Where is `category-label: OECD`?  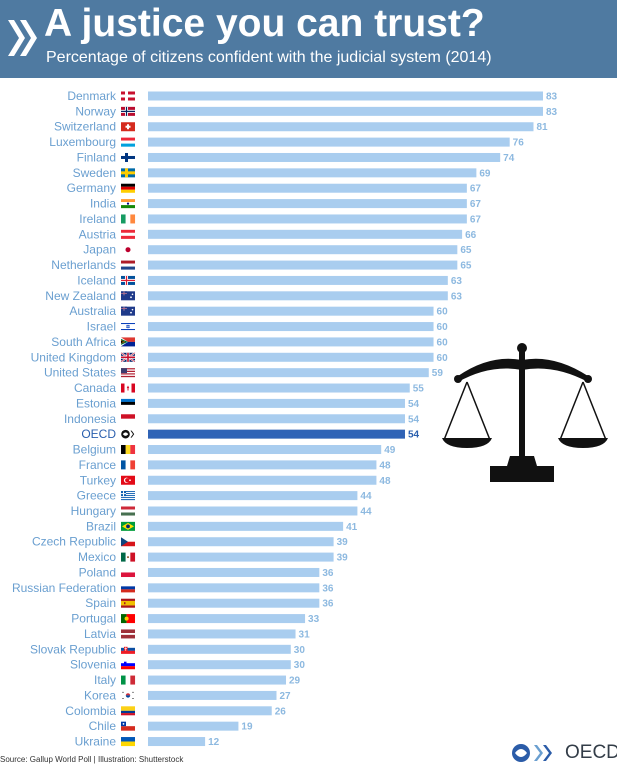 category-label: OECD is located at coordinates (98, 434).